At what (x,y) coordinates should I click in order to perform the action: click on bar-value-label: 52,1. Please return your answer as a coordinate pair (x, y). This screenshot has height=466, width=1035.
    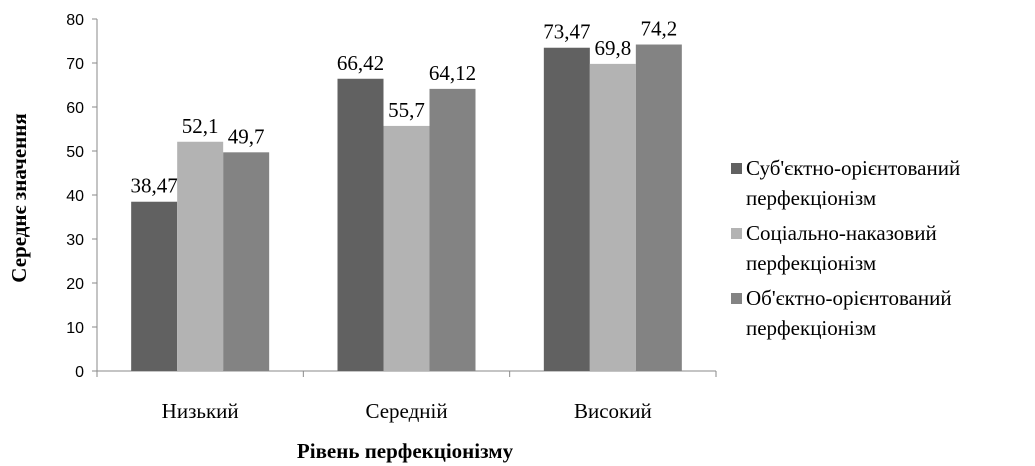
    Looking at the image, I should click on (200, 126).